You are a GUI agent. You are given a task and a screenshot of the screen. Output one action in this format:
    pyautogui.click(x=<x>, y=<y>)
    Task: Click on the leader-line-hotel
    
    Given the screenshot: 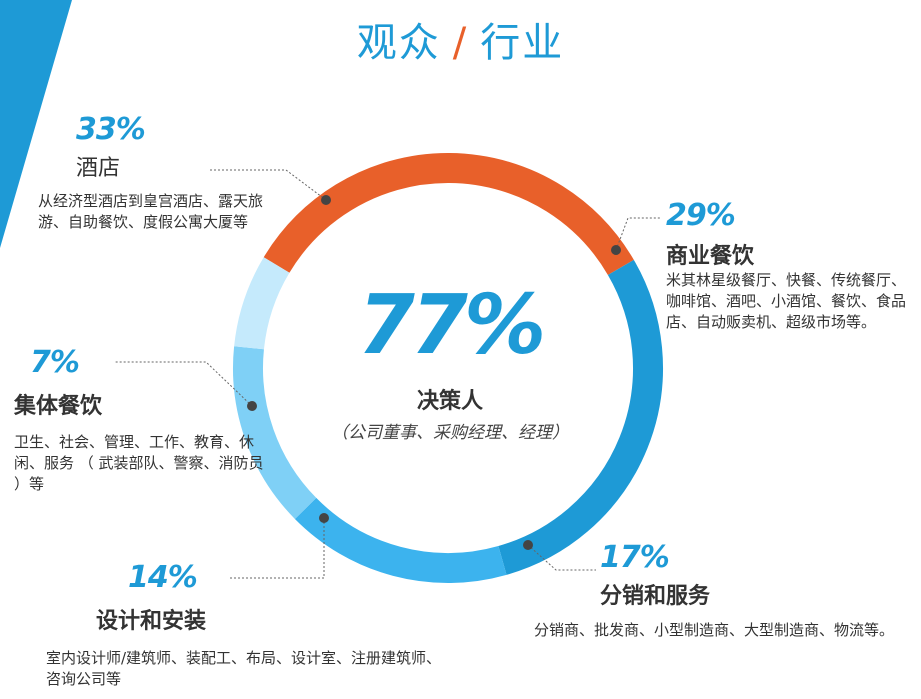 What is the action you would take?
    pyautogui.click(x=268, y=185)
    